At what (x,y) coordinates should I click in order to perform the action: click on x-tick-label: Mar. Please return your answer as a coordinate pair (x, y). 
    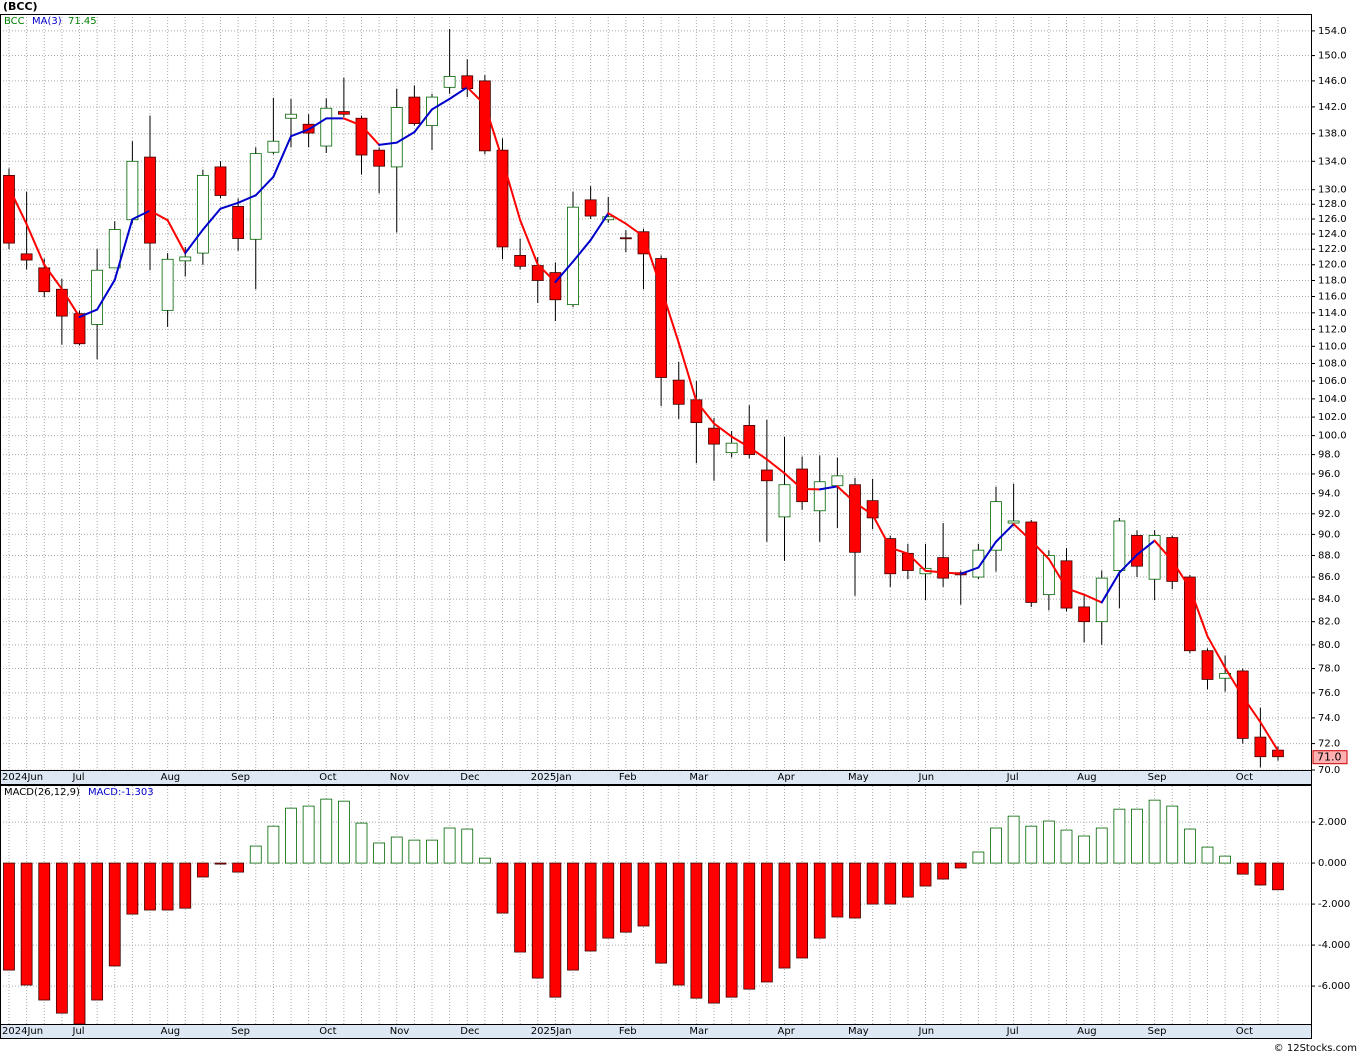
    Looking at the image, I should click on (699, 777).